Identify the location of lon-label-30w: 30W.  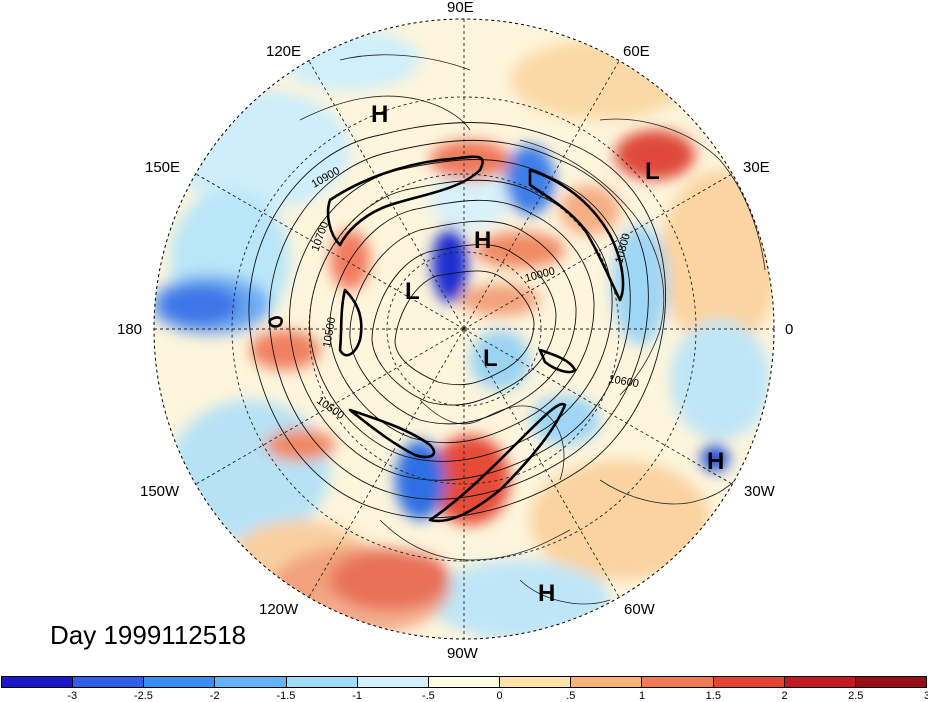
(760, 491).